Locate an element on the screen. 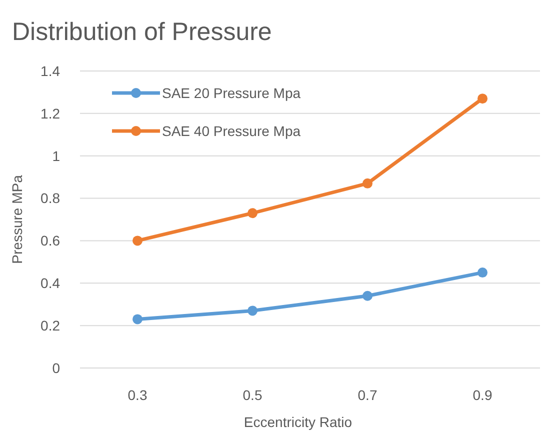  y-tick-label: 0 is located at coordinates (56, 368).